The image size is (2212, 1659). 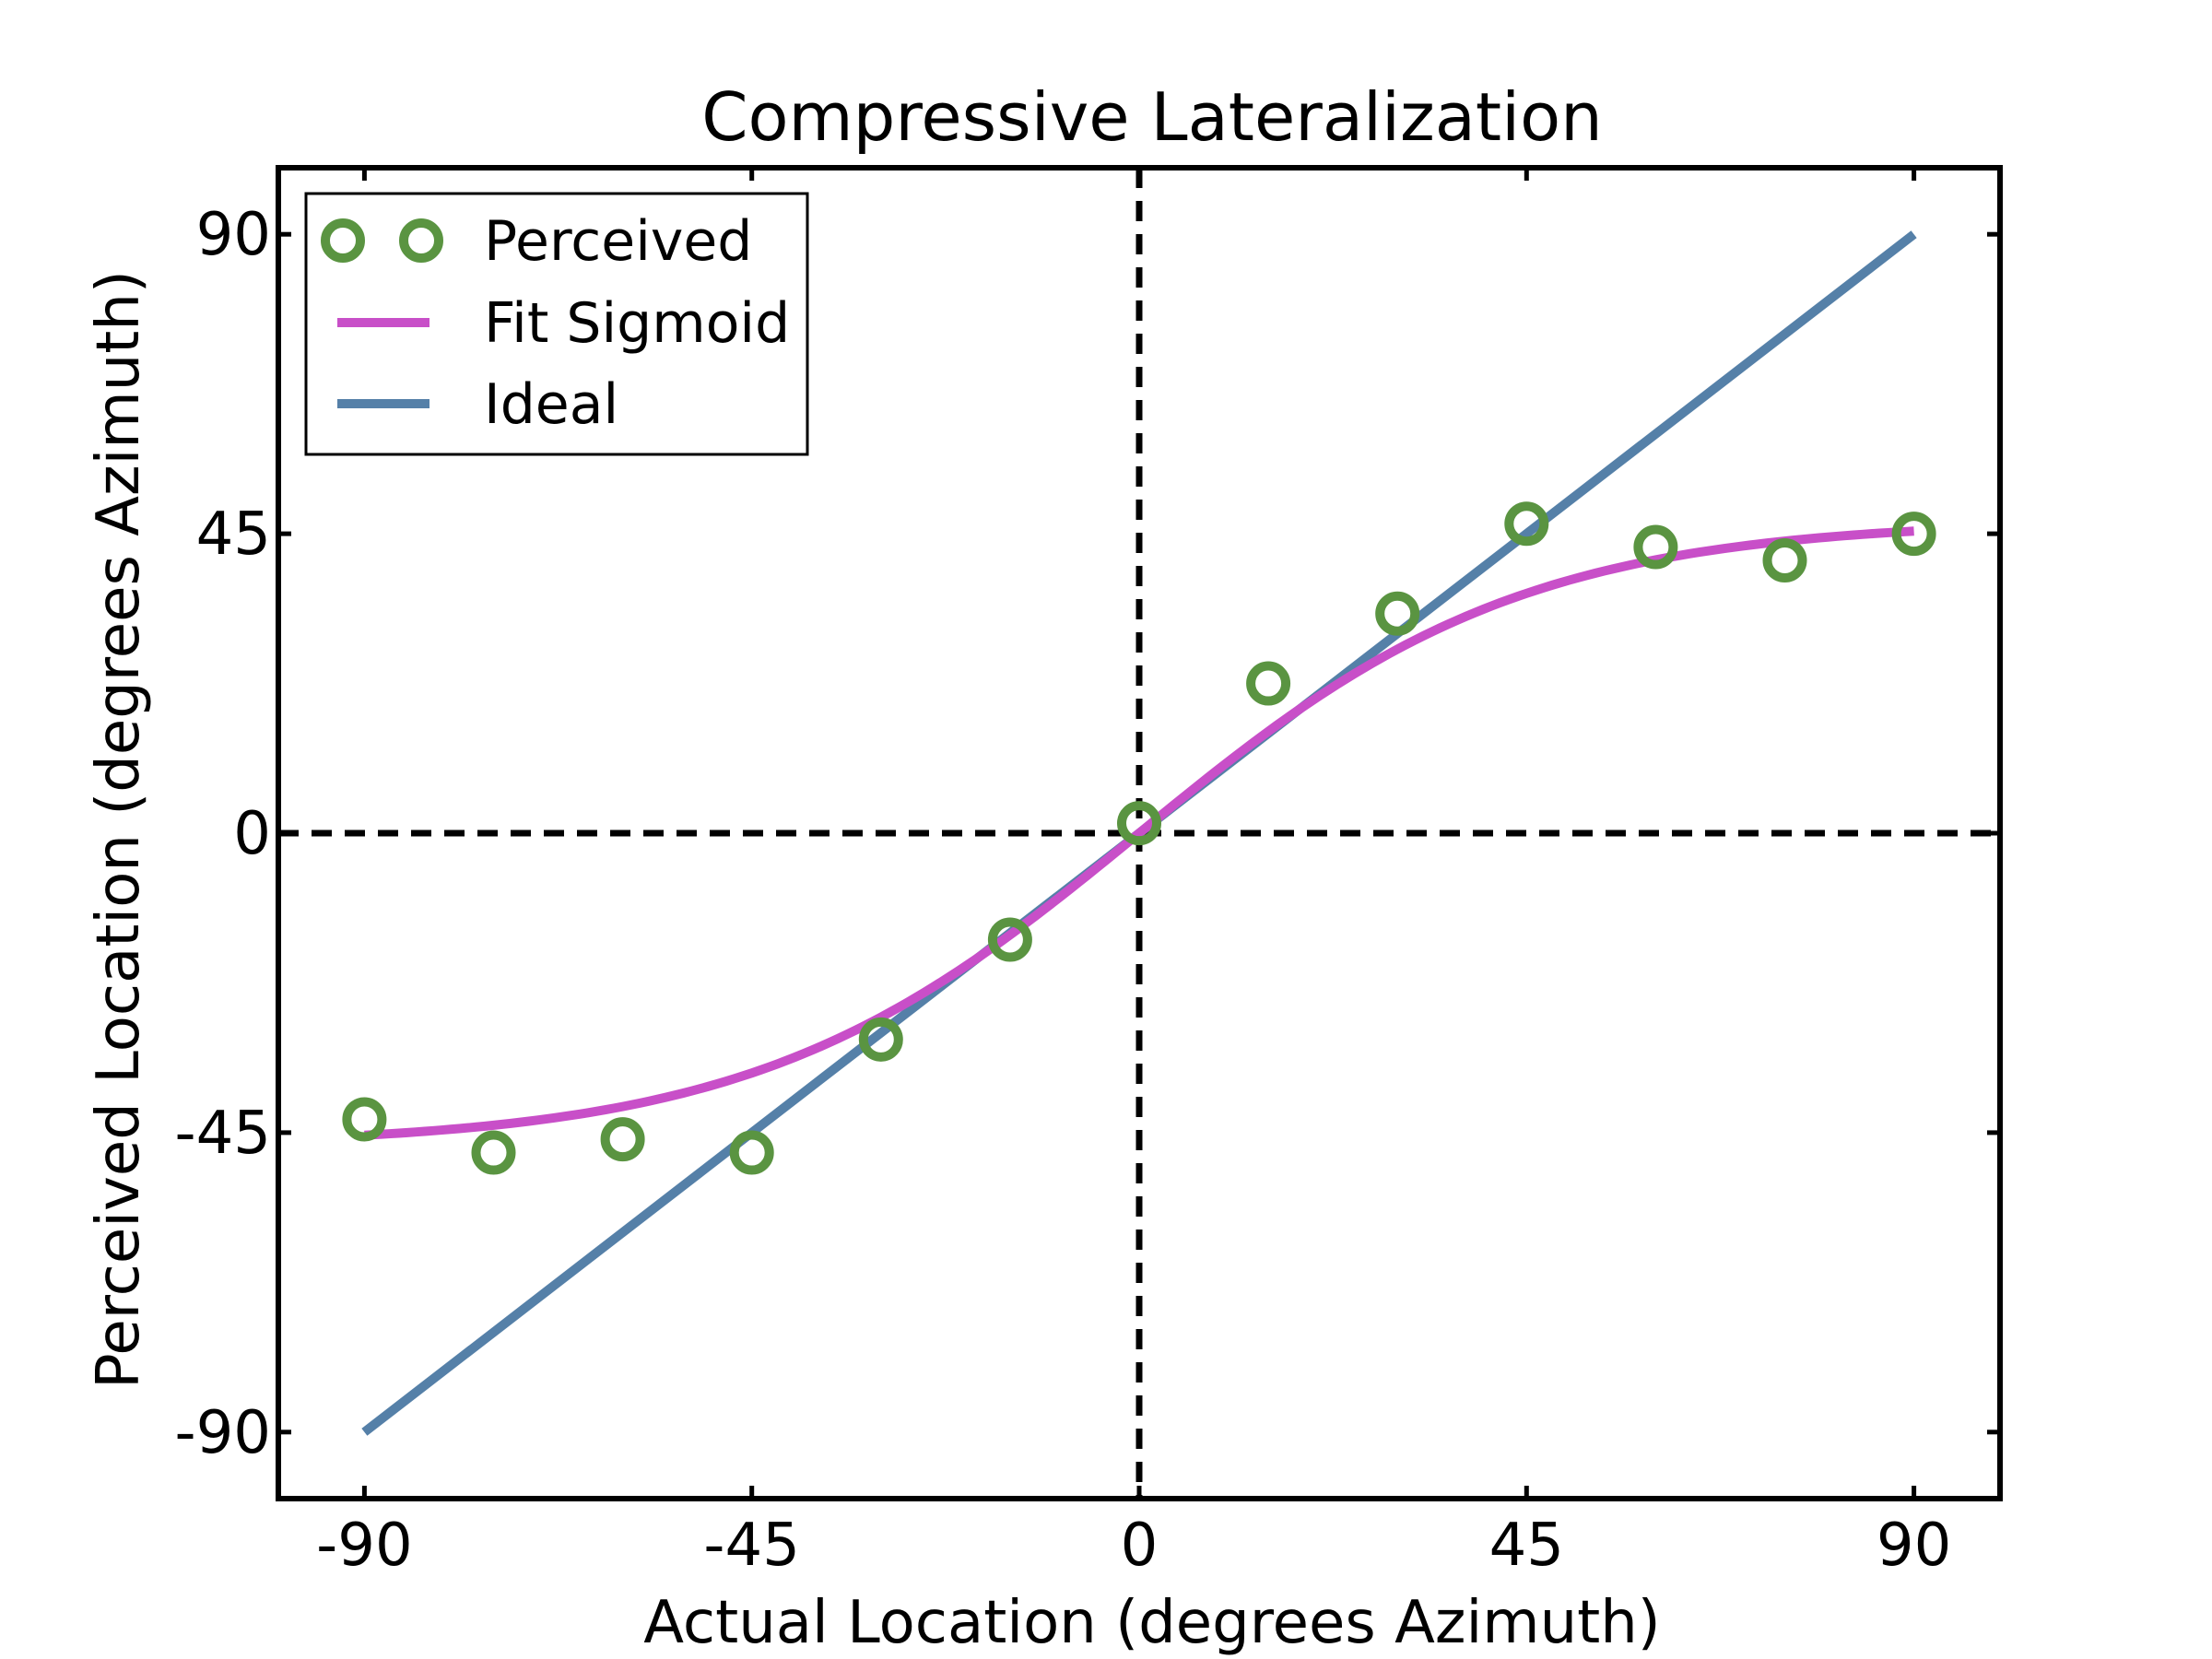 What do you see at coordinates (1914, 1546) in the screenshot?
I see `x-tick-label: 90` at bounding box center [1914, 1546].